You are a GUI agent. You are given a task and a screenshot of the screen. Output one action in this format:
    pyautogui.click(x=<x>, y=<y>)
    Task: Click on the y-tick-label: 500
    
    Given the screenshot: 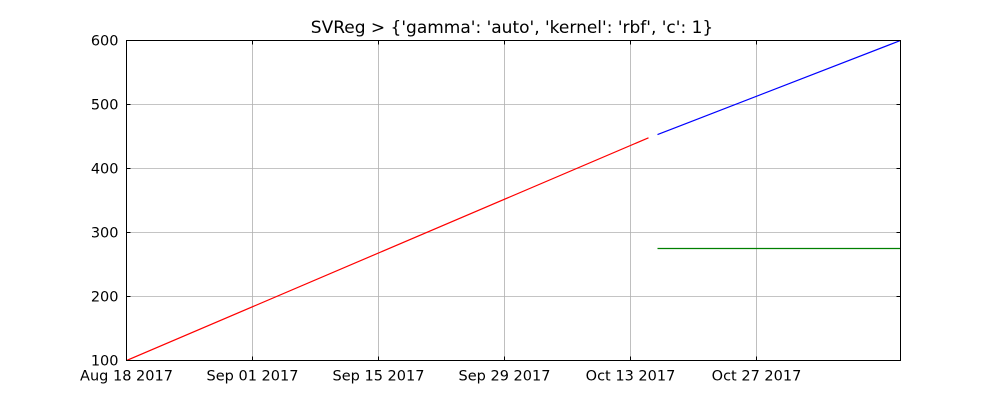 What is the action you would take?
    pyautogui.click(x=105, y=106)
    